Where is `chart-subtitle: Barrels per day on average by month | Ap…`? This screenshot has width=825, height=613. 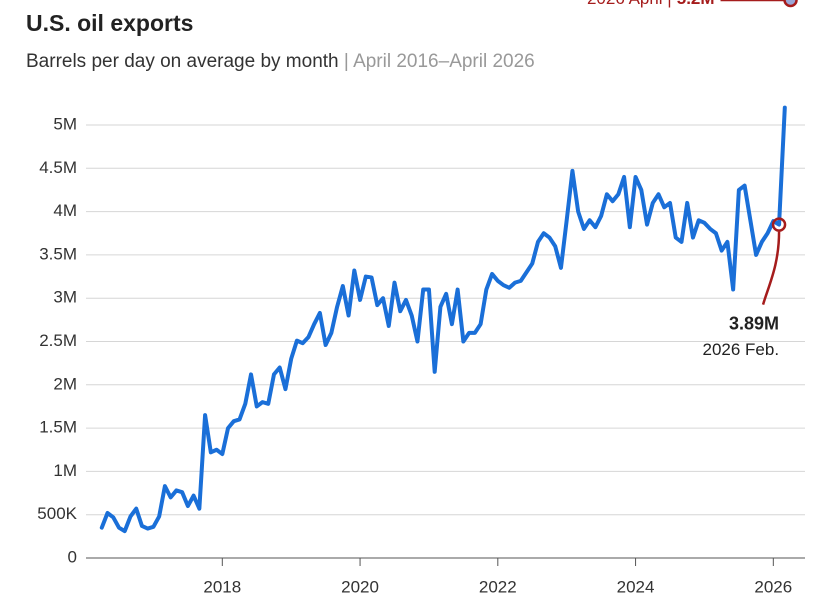 chart-subtitle: Barrels per day on average by month | Ap… is located at coordinates (280, 61).